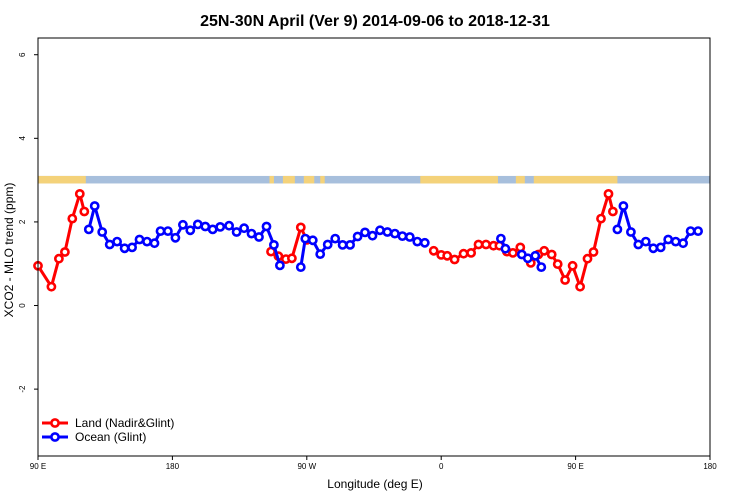  Describe the element at coordinates (38, 466) in the screenshot. I see `x-tick-label-0: 90 E` at that location.